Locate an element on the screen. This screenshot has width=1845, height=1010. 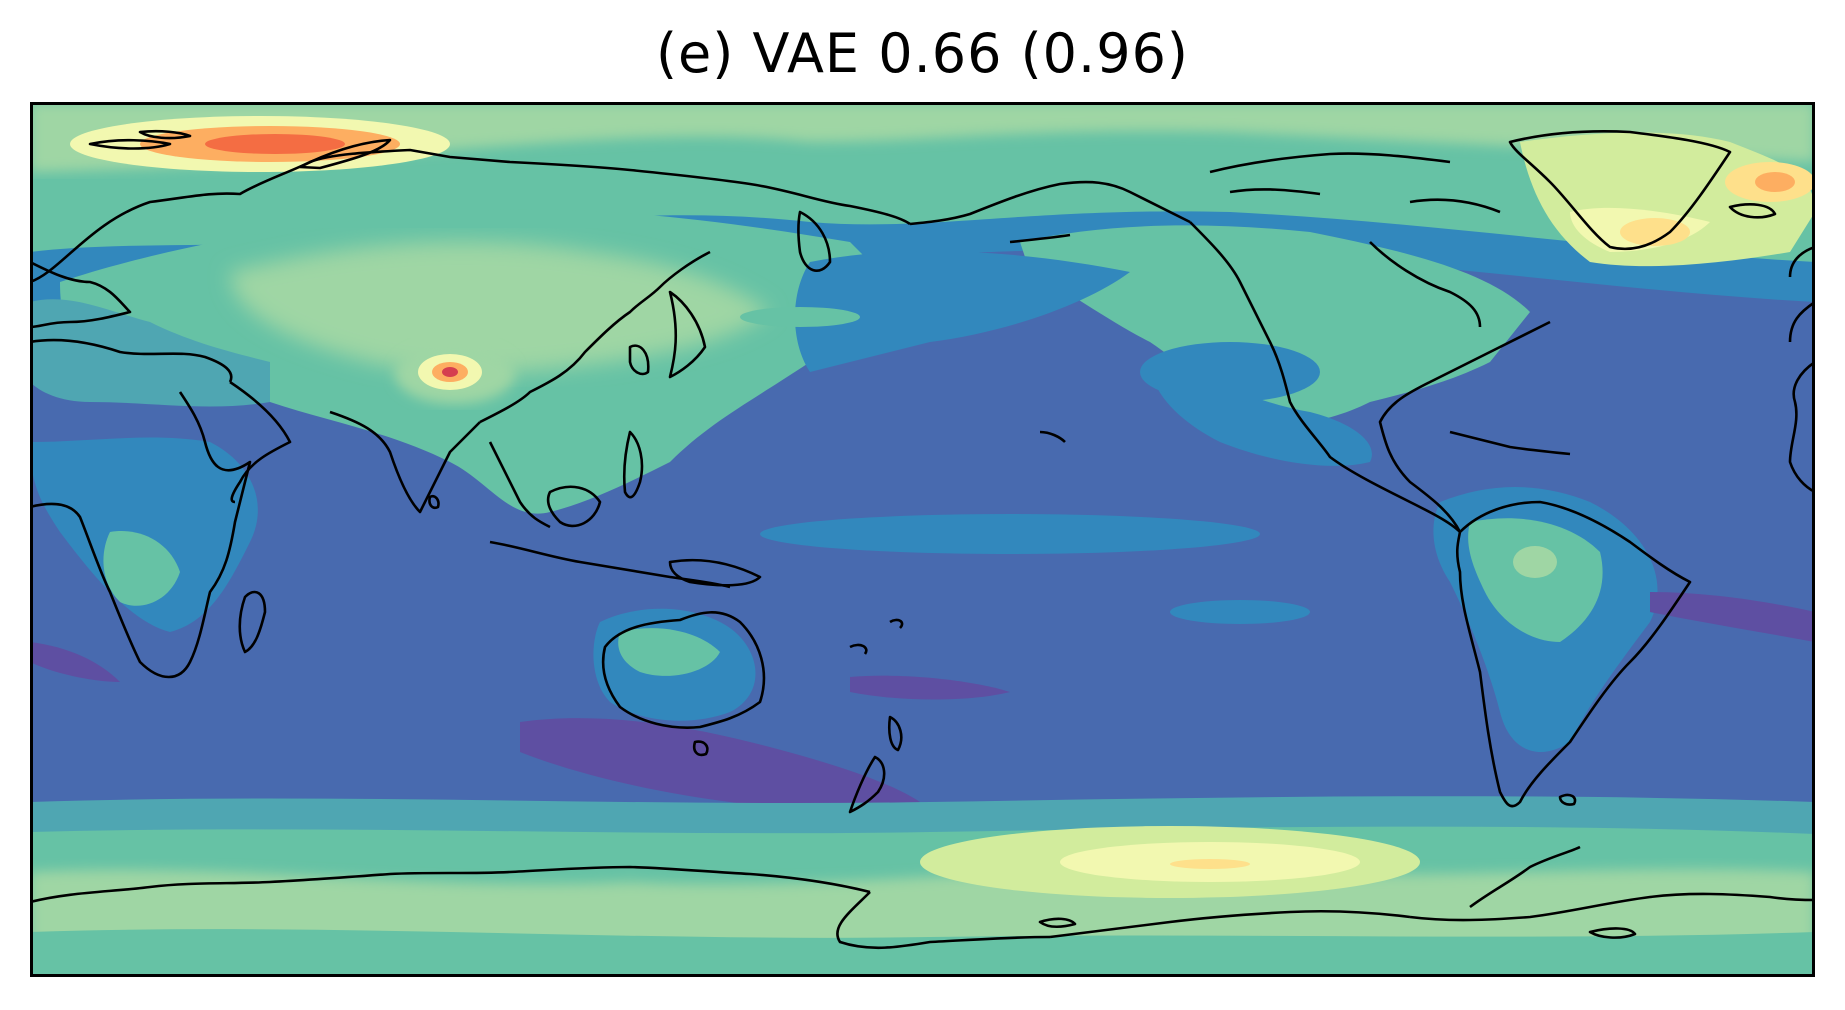
coastline-antarctica-islands is located at coordinates (1337, 928).